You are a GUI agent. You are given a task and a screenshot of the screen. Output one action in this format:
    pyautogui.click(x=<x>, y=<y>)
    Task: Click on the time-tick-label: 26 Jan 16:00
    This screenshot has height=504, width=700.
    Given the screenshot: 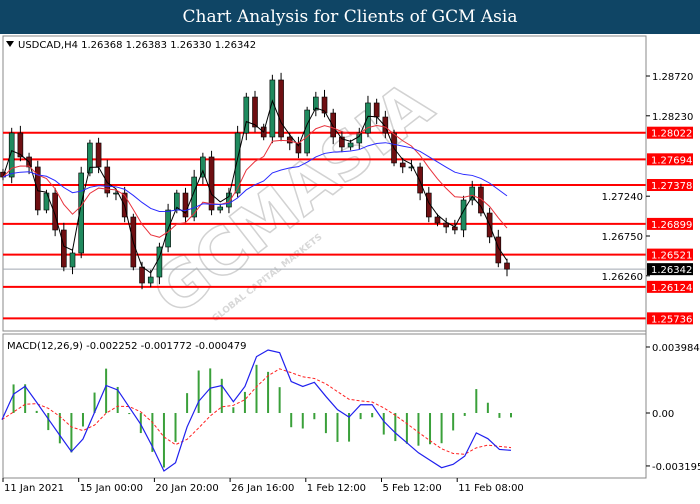 What is the action you would take?
    pyautogui.click(x=262, y=488)
    